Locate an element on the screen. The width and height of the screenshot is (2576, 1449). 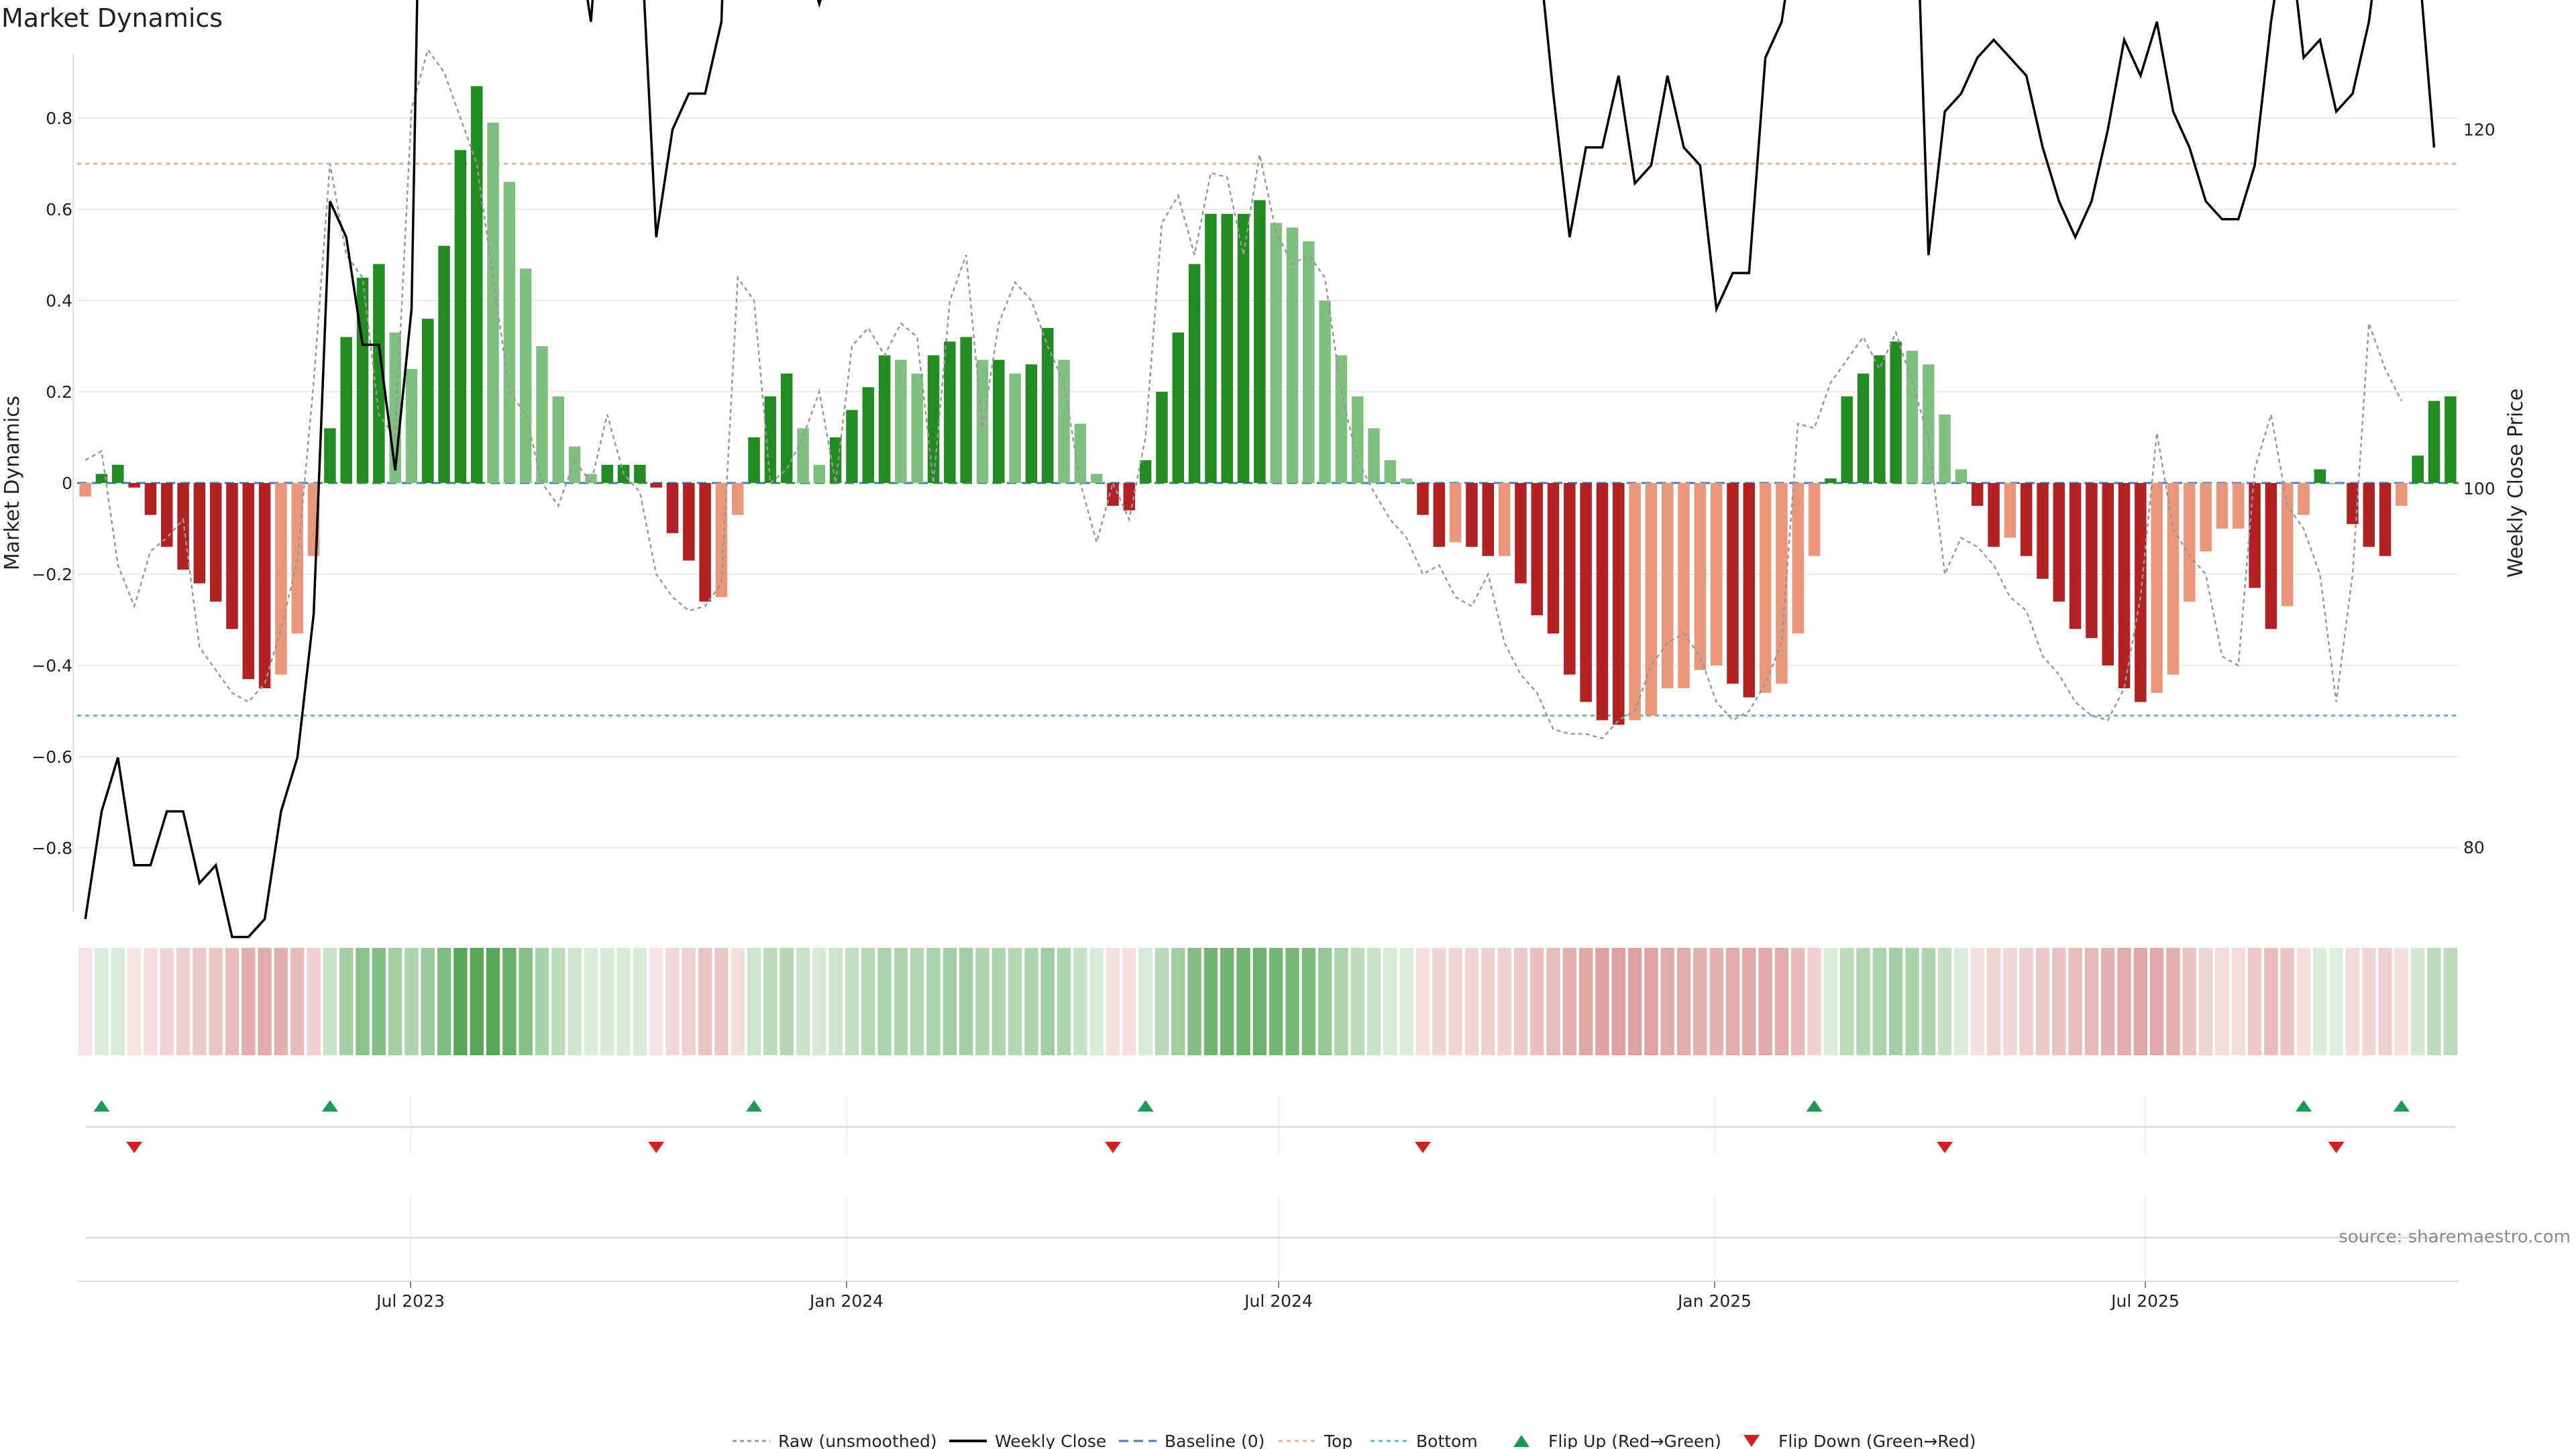
legend-label: Weekly Close is located at coordinates (1050, 1440).